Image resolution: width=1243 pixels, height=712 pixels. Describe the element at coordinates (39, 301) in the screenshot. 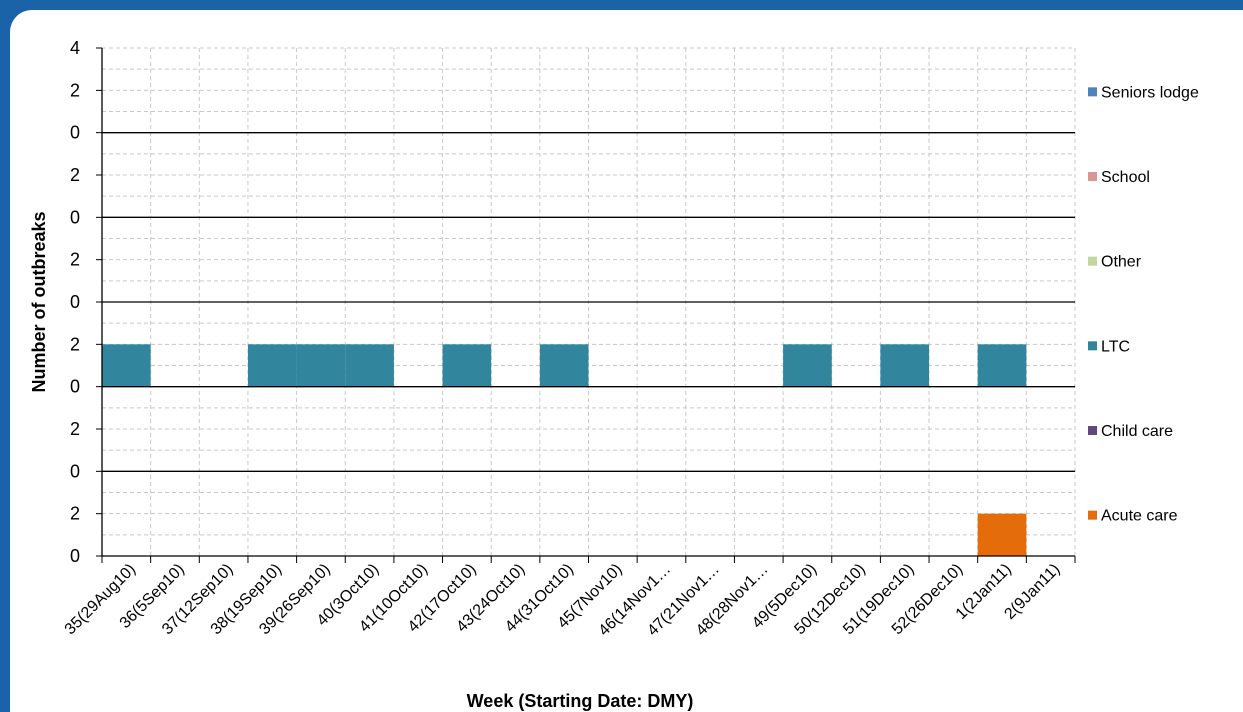

I see `y-axis-label: Number of outbreaks` at that location.